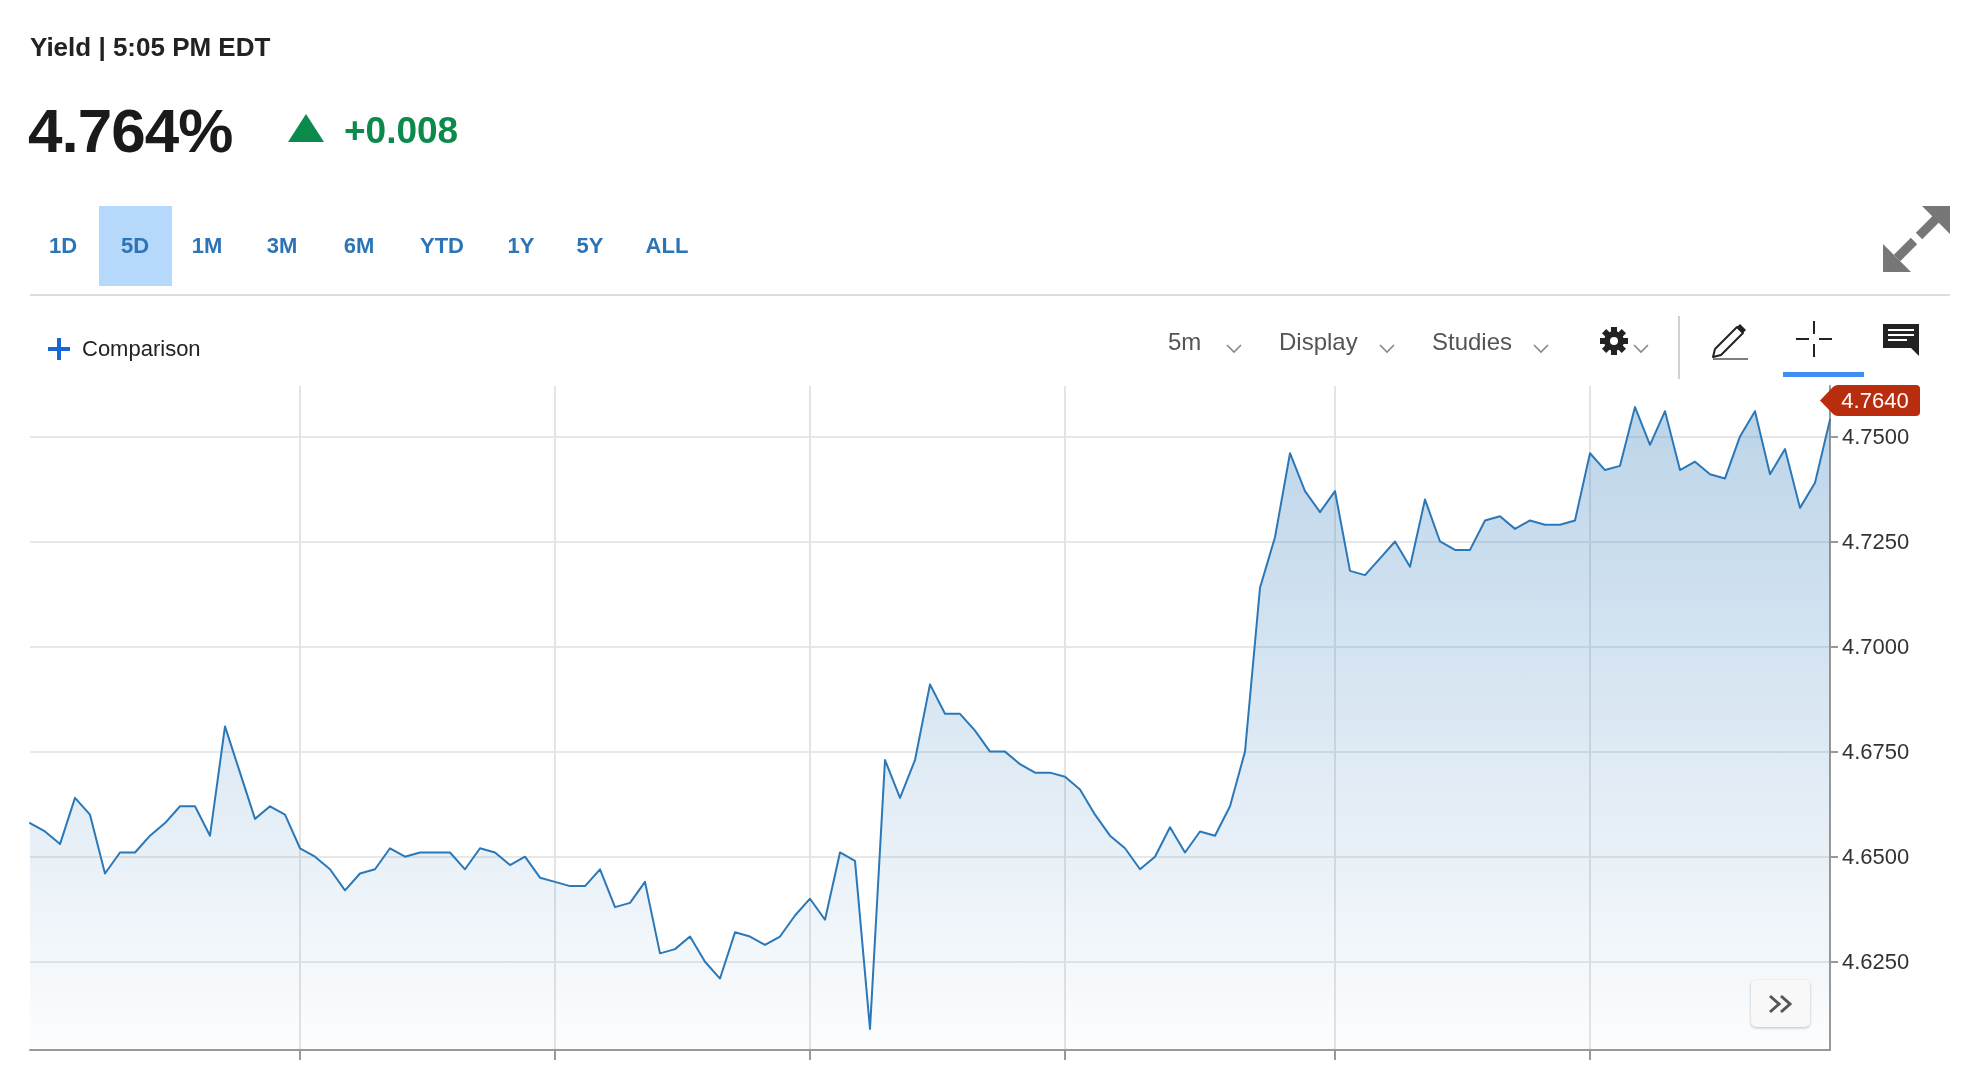 The width and height of the screenshot is (1982, 1066). Describe the element at coordinates (141, 348) in the screenshot. I see `text: Comparison` at that location.